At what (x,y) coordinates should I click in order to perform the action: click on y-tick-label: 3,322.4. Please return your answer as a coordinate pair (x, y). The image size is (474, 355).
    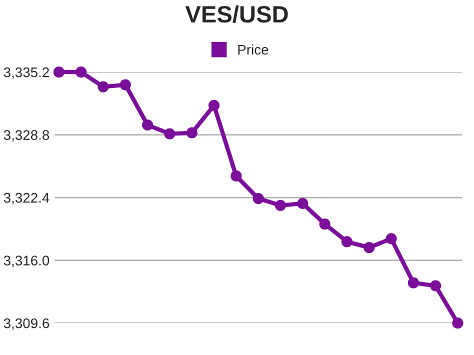
    Looking at the image, I should click on (27, 198).